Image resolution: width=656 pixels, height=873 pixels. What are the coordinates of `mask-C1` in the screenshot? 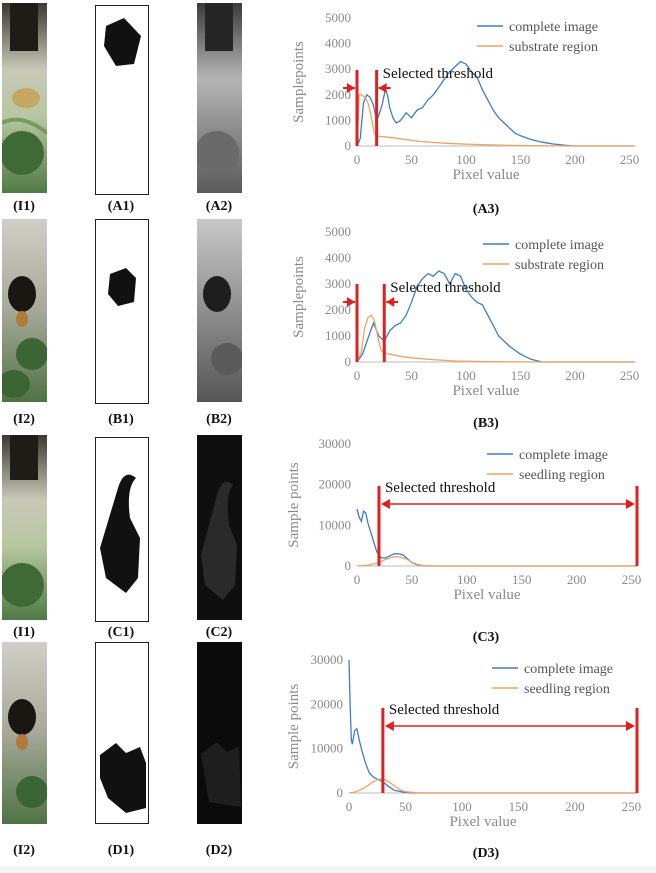 It's located at (122, 529).